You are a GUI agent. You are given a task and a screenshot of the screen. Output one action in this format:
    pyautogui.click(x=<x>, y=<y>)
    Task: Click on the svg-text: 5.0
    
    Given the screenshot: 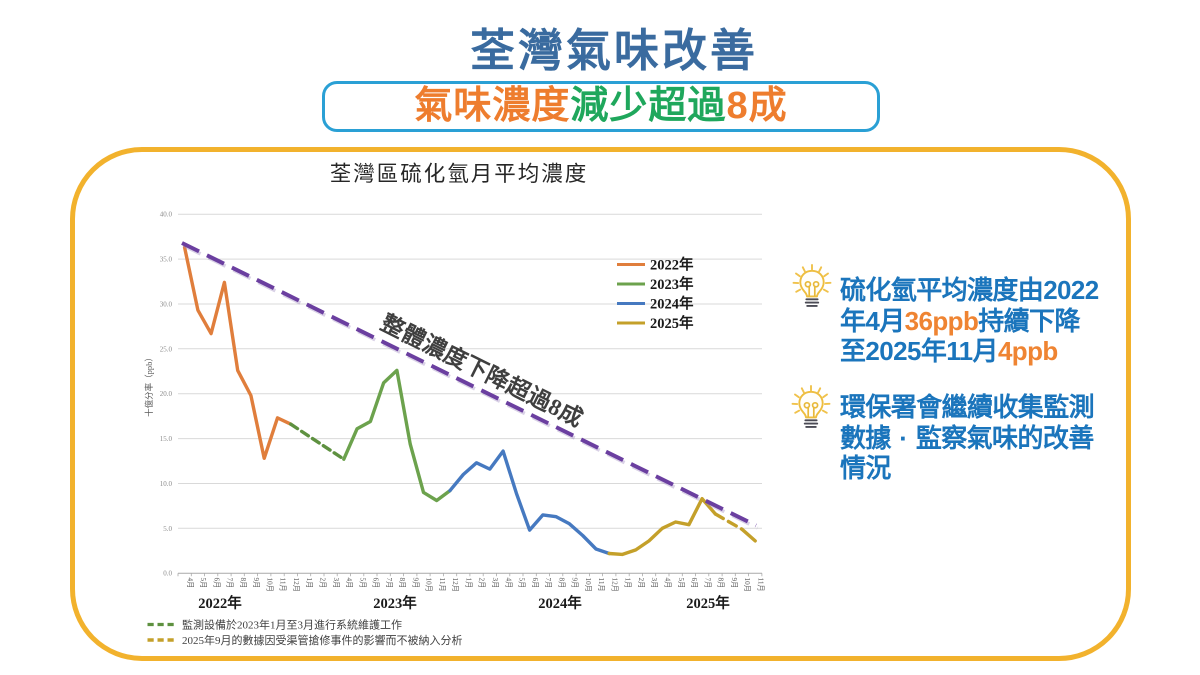 What is the action you would take?
    pyautogui.click(x=167, y=529)
    